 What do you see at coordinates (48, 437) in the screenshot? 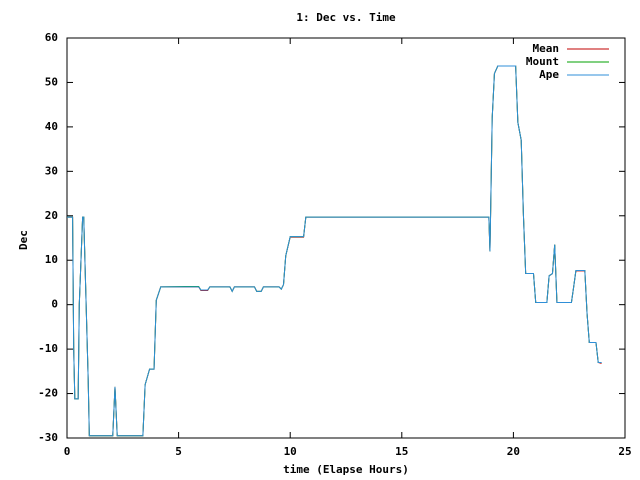
I see `y-tick-label: -30` at bounding box center [48, 437].